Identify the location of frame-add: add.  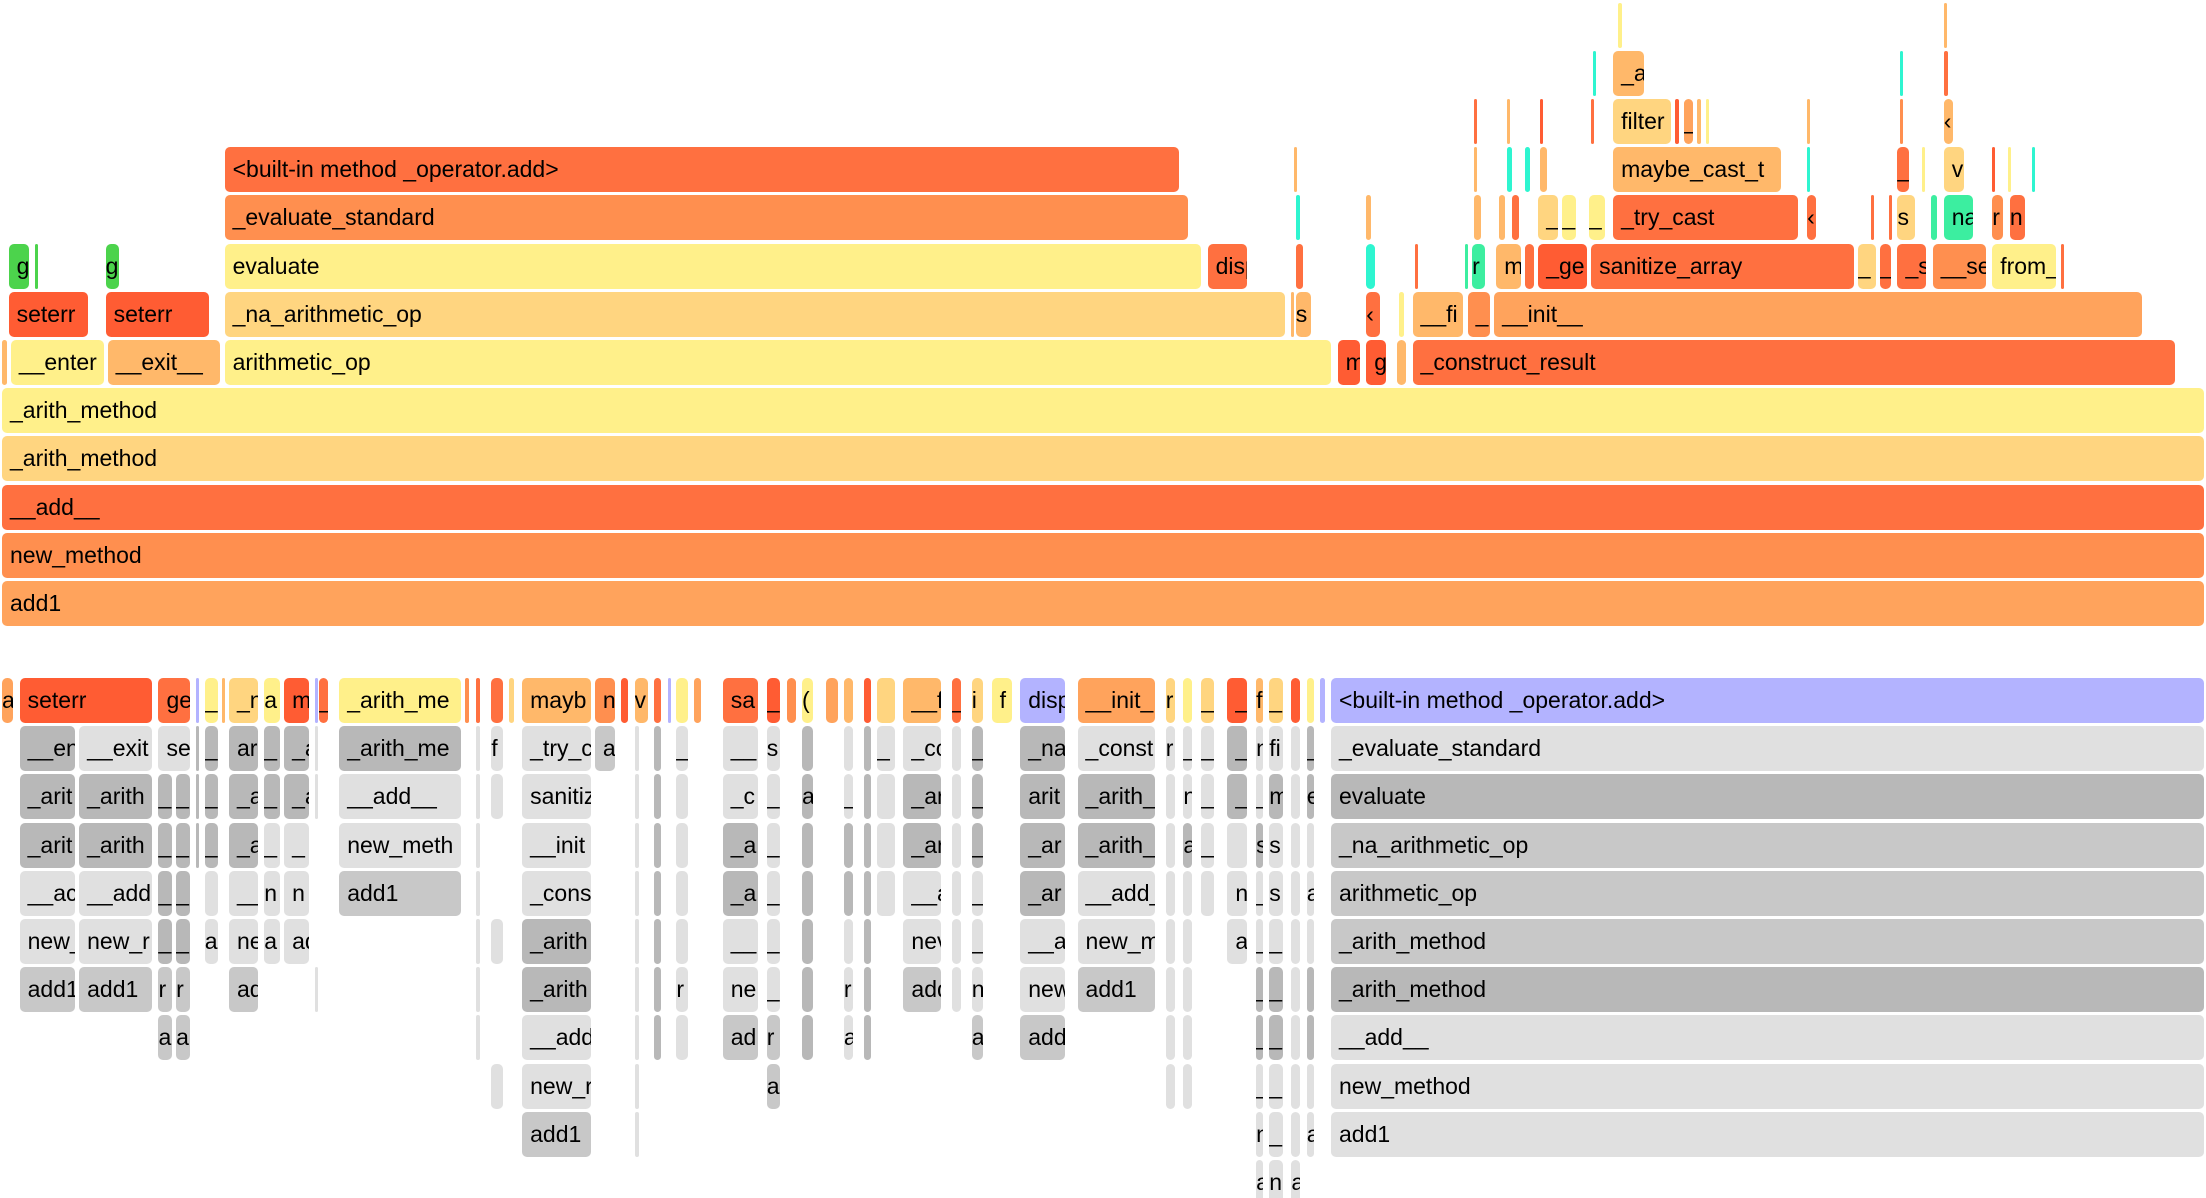
(922, 990).